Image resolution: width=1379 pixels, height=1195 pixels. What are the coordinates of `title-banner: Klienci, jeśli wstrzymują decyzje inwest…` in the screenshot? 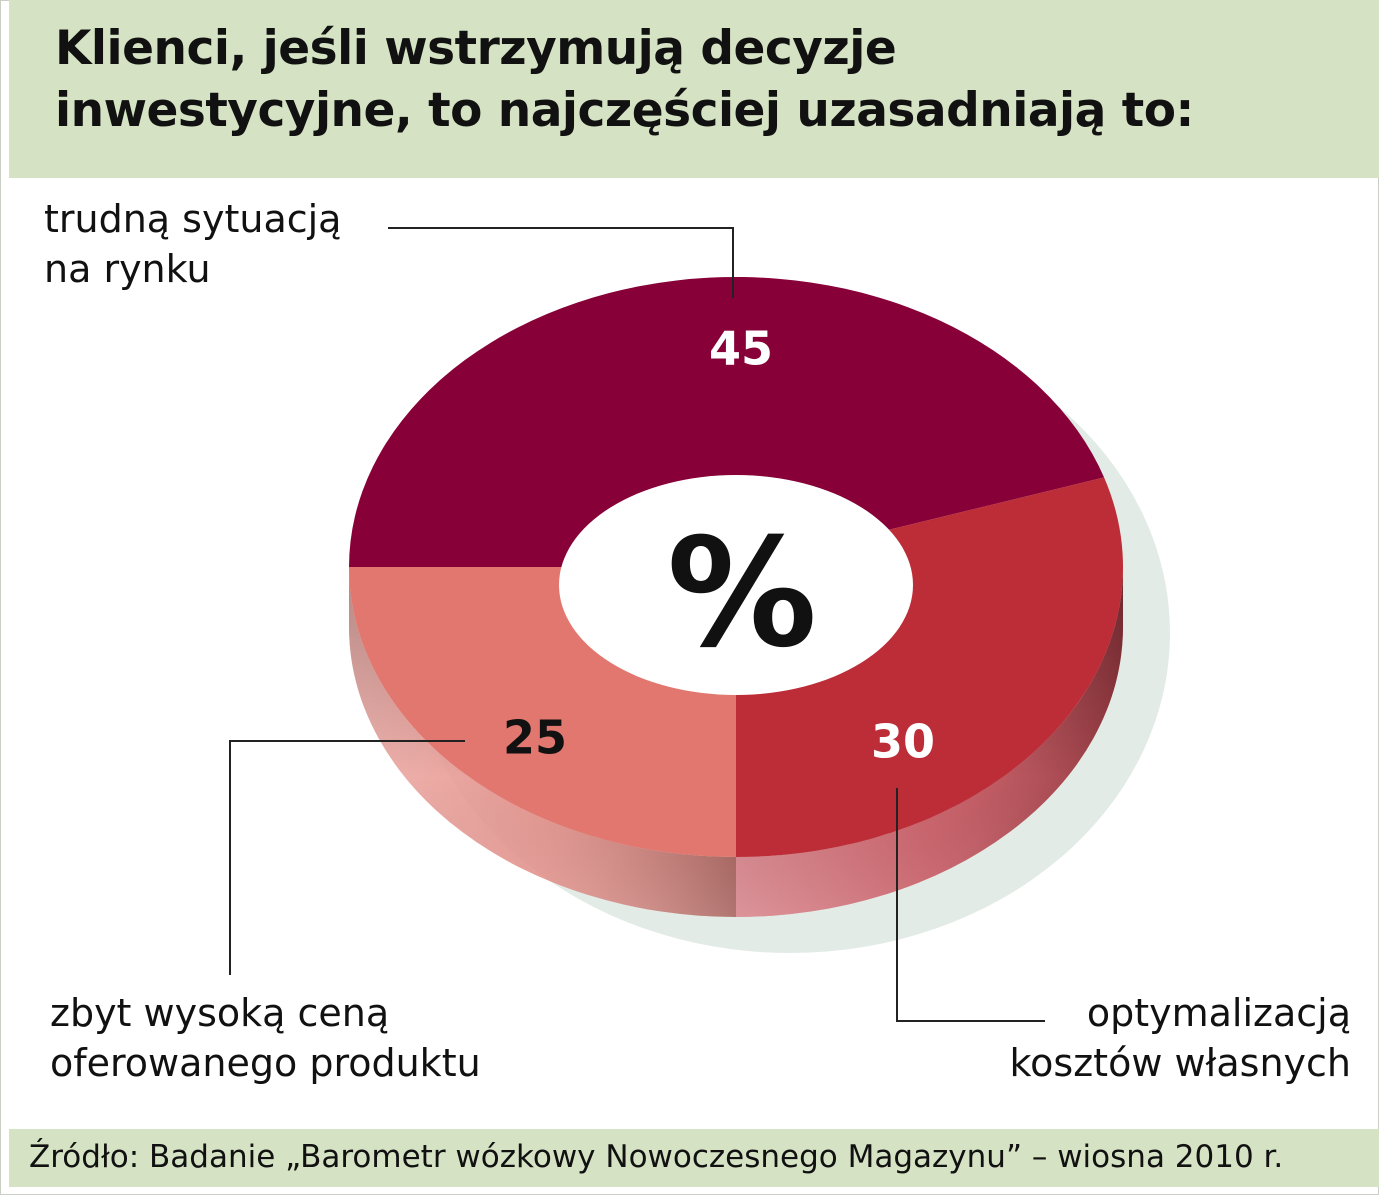 It's located at (694, 89).